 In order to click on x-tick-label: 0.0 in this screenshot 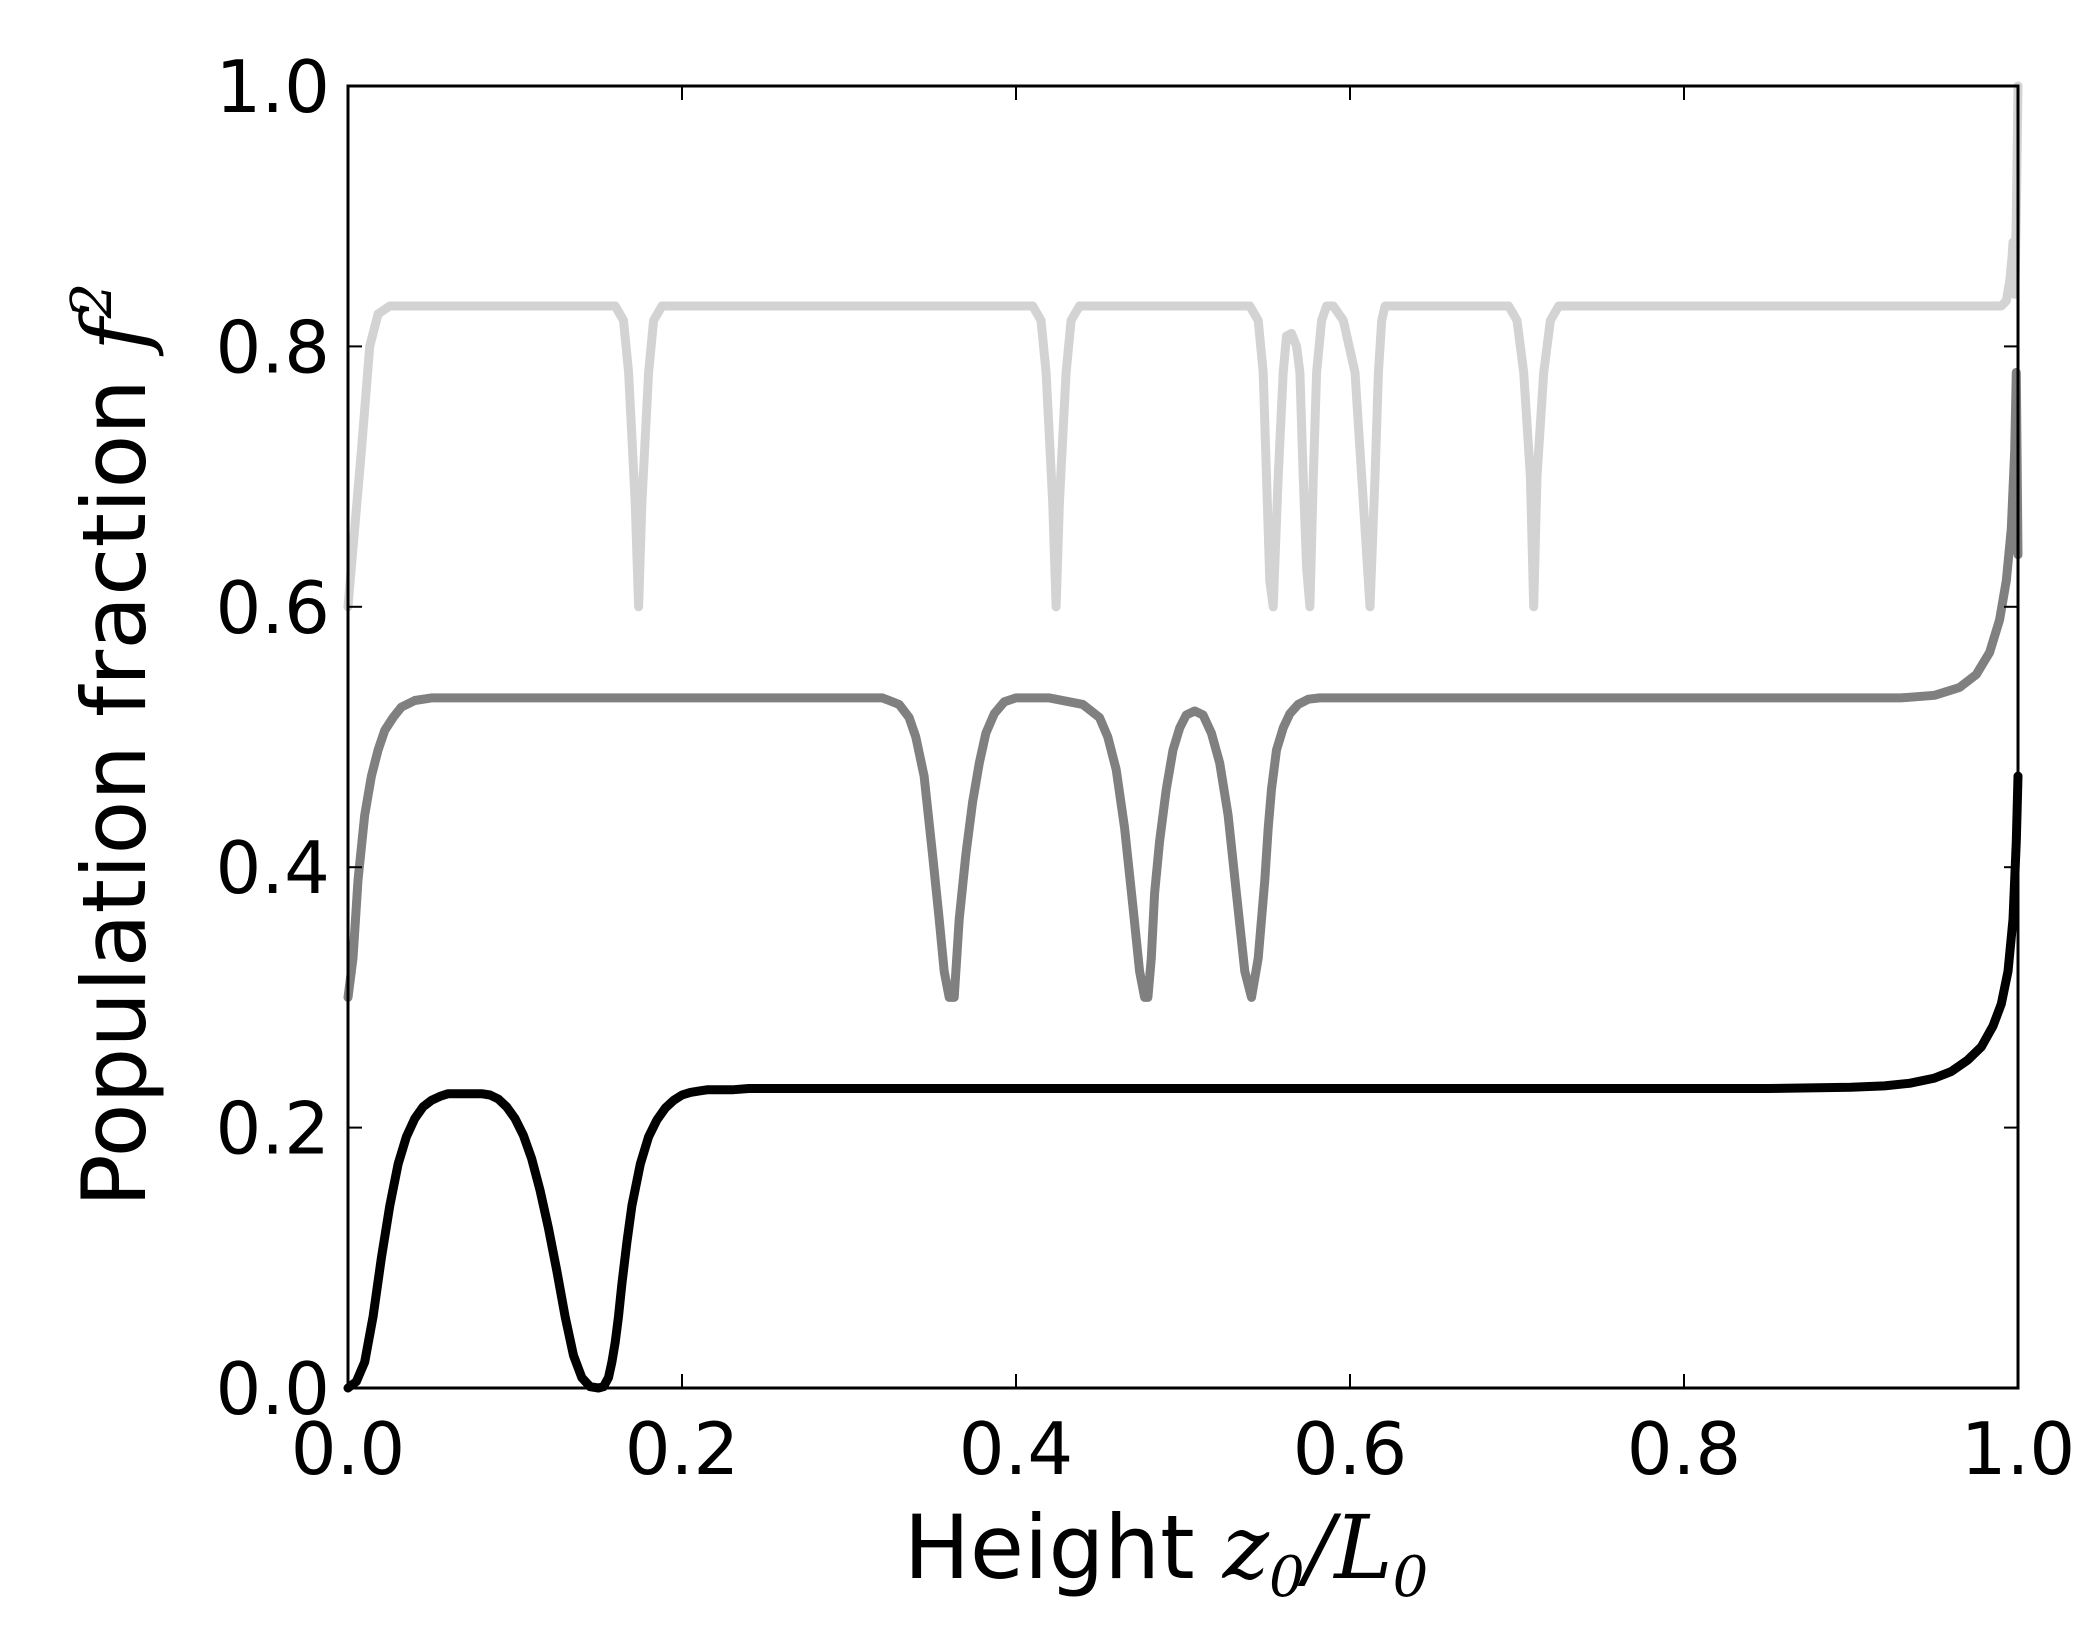, I will do `click(348, 1449)`.